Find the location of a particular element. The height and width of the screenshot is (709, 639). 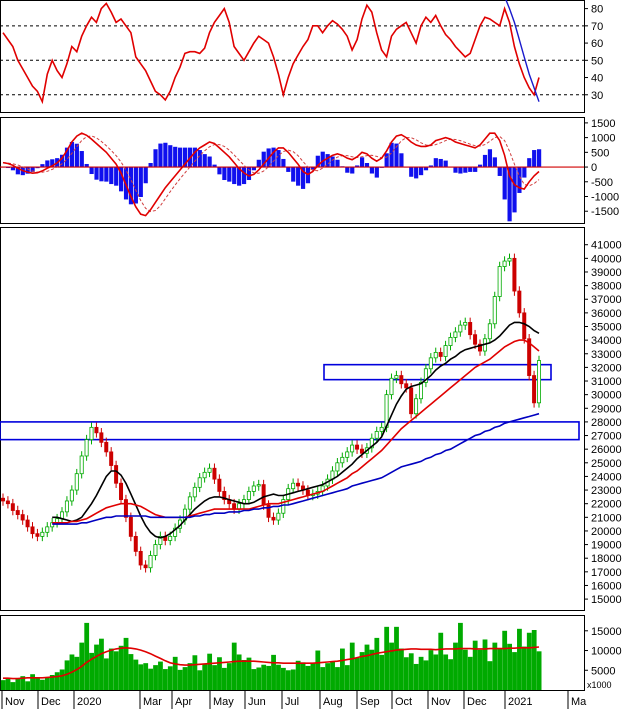

price-tick-label: 21000 is located at coordinates (606, 518).